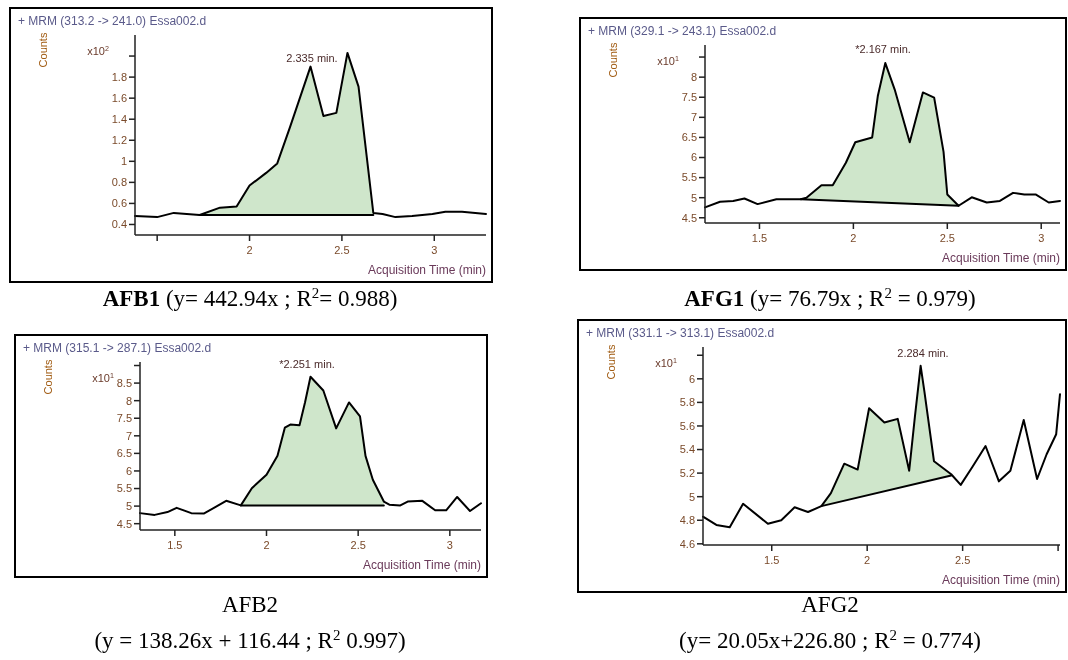  I want to click on chart-title: + MRM (315.1 -> 287.1) Essa002.d, so click(117, 348).